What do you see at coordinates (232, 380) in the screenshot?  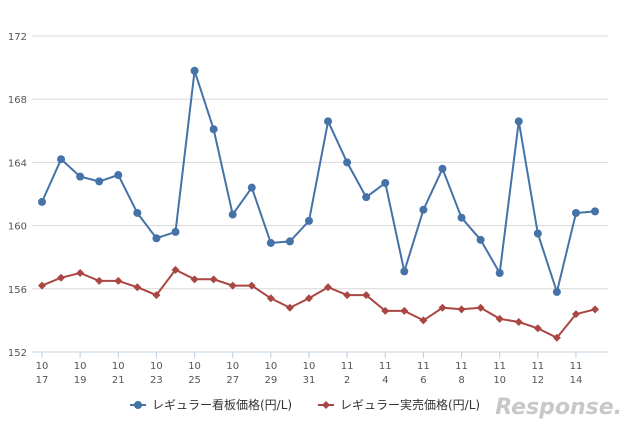 I see `x-tick-day: 27` at bounding box center [232, 380].